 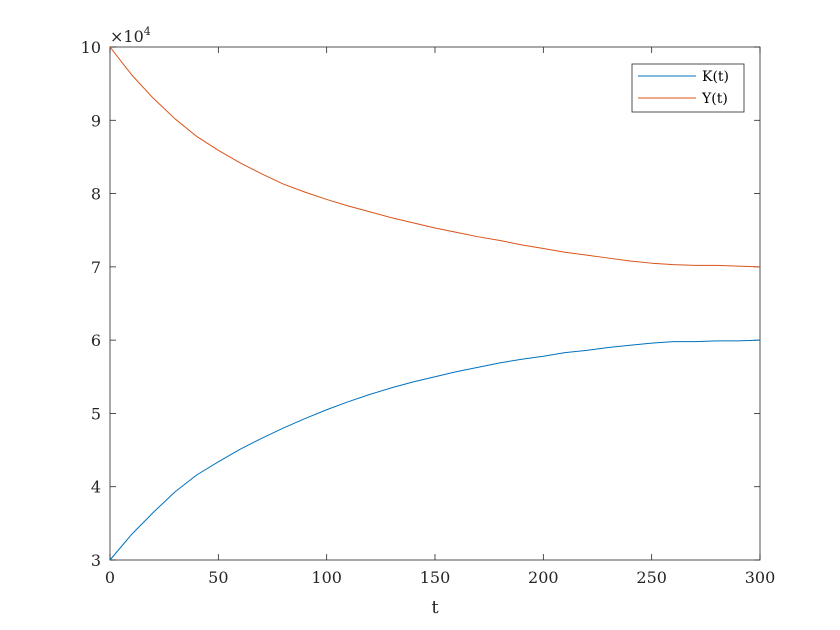 What do you see at coordinates (110, 577) in the screenshot?
I see `x-tick-label: 0` at bounding box center [110, 577].